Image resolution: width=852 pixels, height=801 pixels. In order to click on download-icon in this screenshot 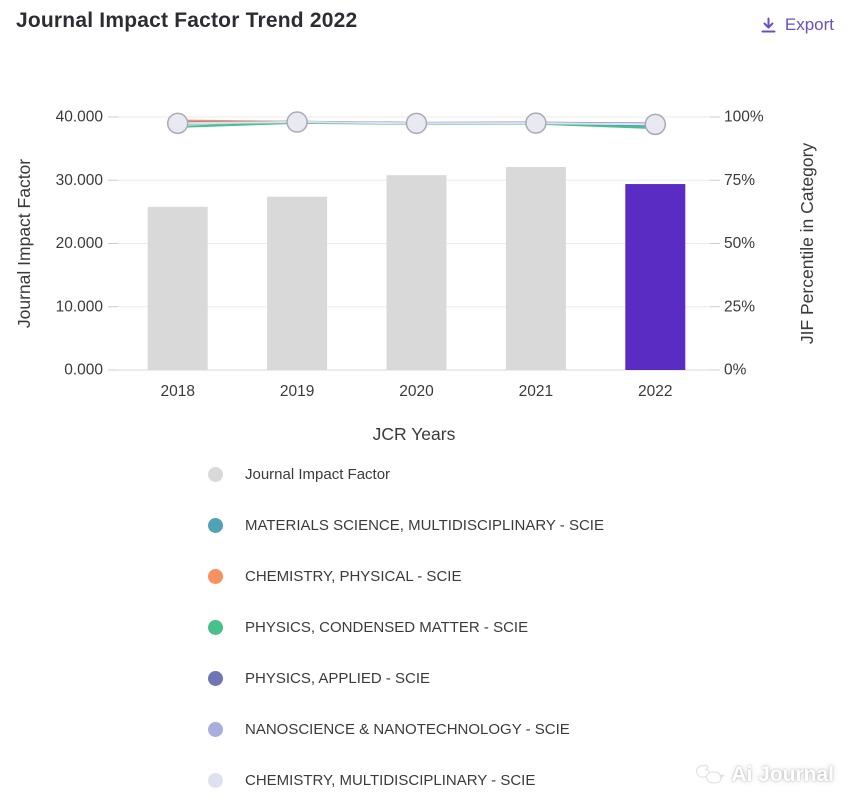, I will do `click(768, 24)`.